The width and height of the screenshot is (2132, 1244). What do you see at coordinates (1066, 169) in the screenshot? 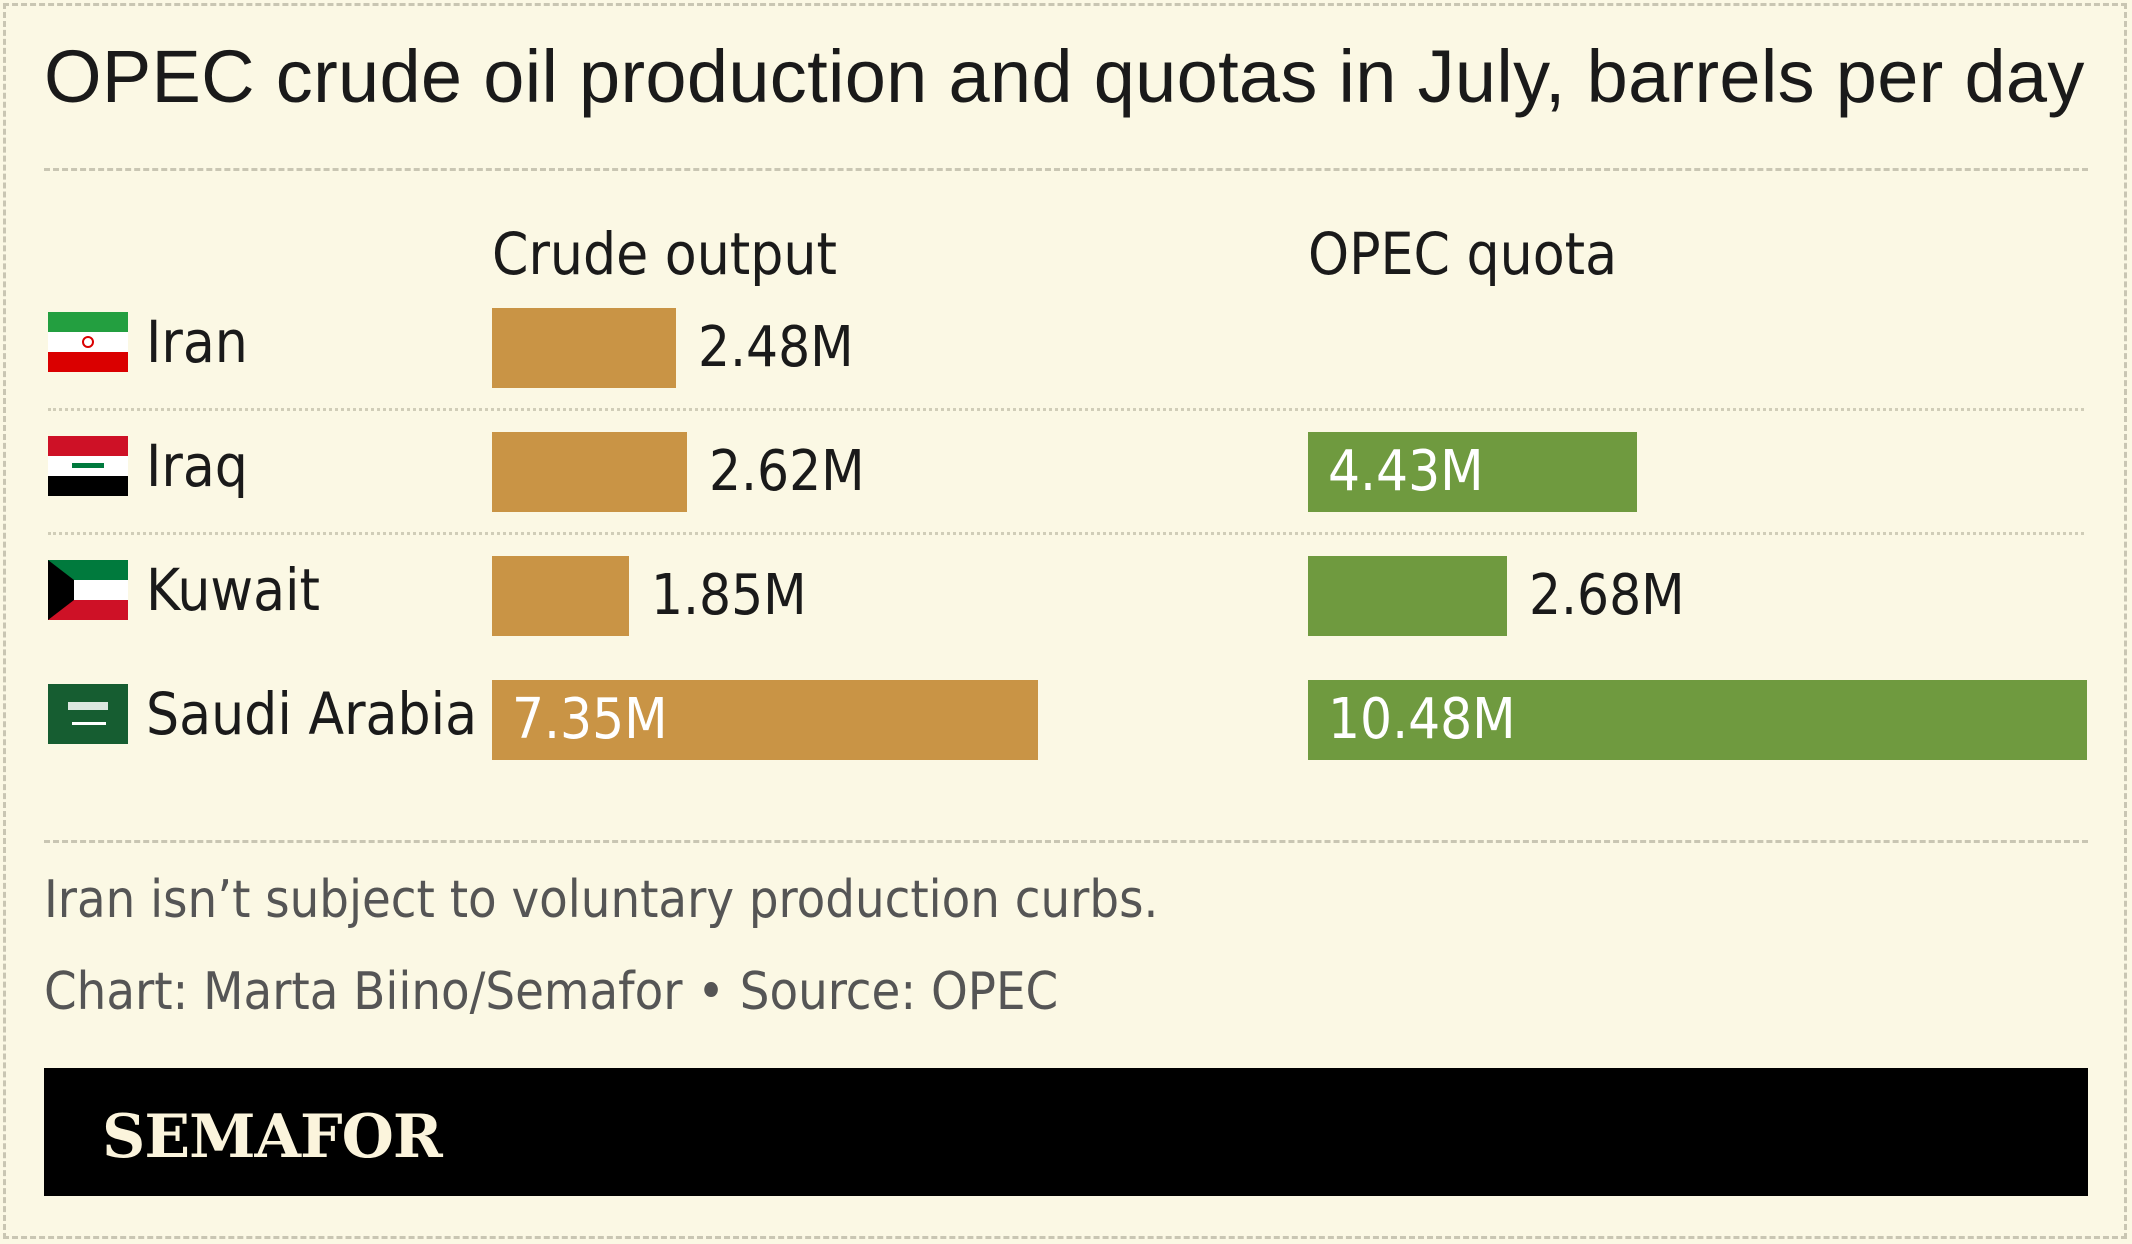
I see `top-divider` at bounding box center [1066, 169].